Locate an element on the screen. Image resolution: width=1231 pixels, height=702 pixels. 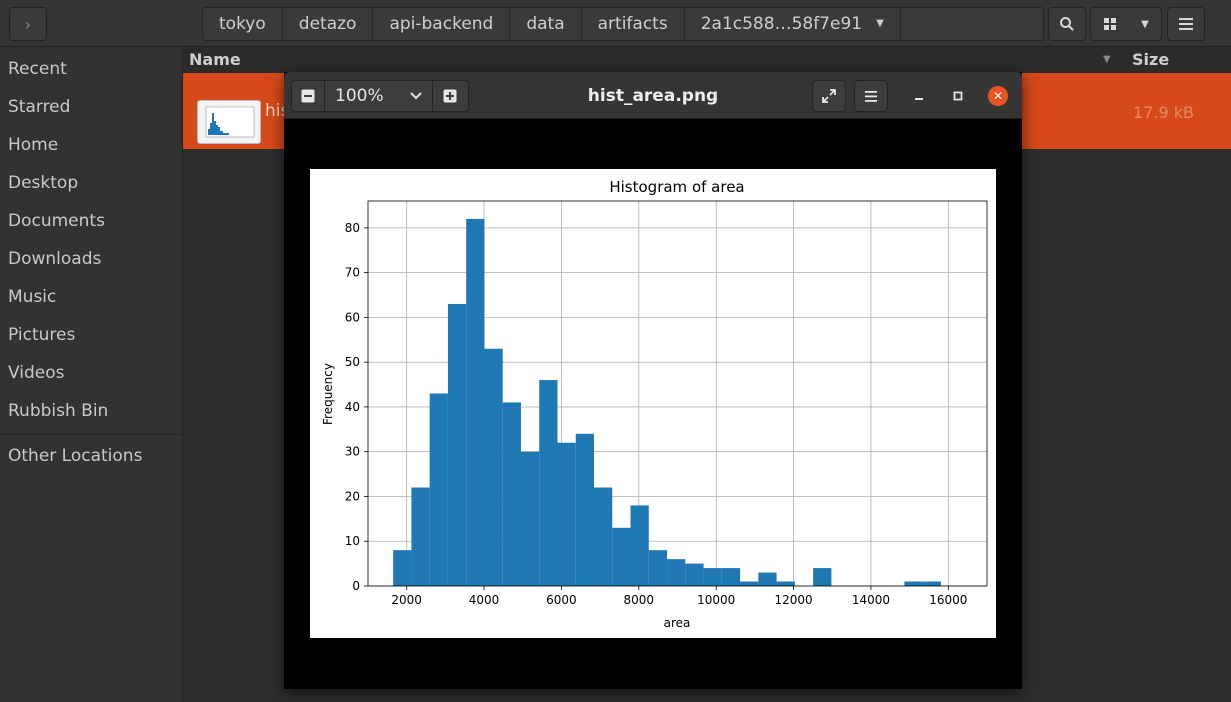
breadcrumb-item: api-backend is located at coordinates (442, 24).